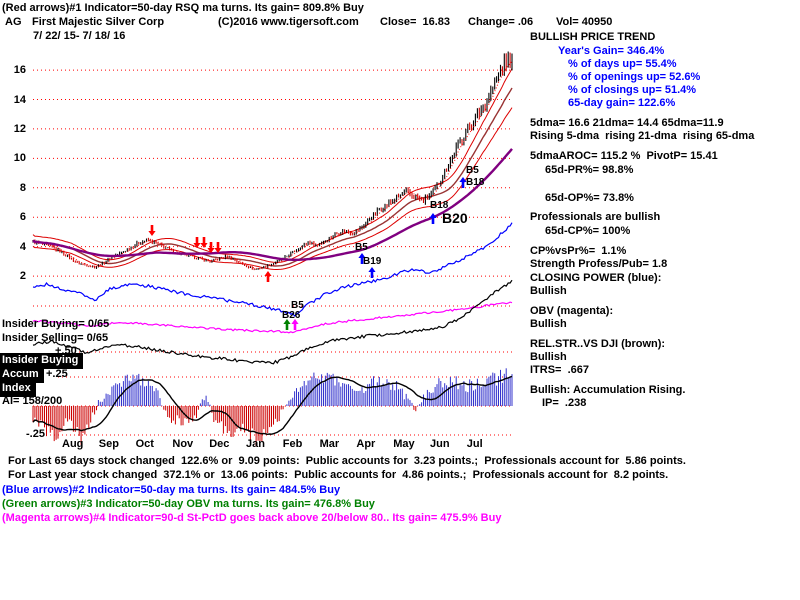  Describe the element at coordinates (595, 217) in the screenshot. I see `right-panel-line: Professionals are bullish` at that location.